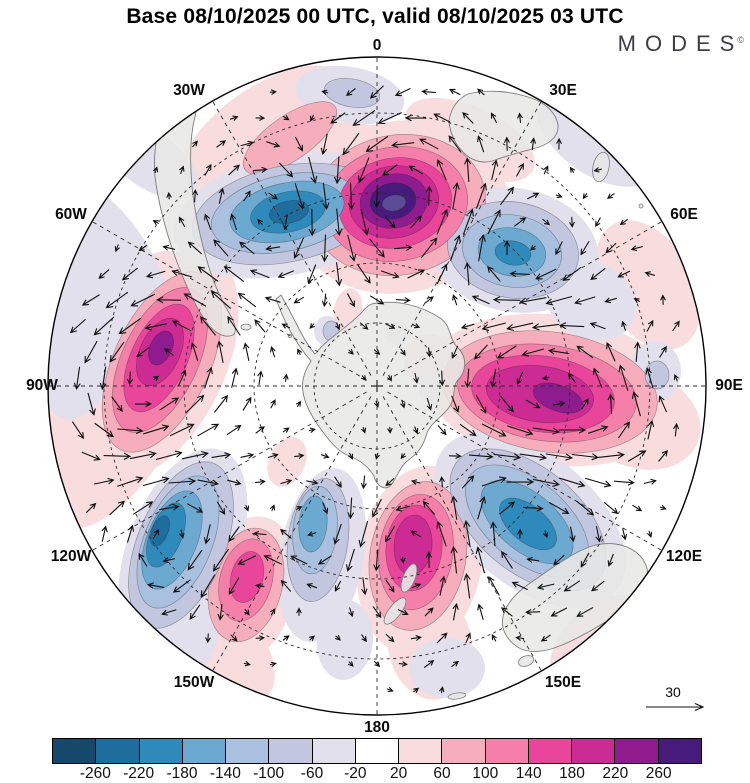 This screenshot has width=750, height=783. What do you see at coordinates (740, 39) in the screenshot?
I see `copyright-icon: ©` at bounding box center [740, 39].